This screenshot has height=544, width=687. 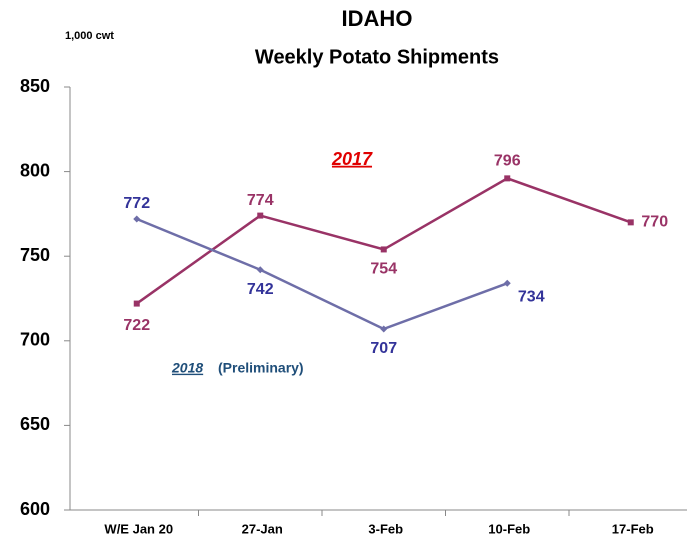 I want to click on y-tick-label: 800, so click(x=35, y=170).